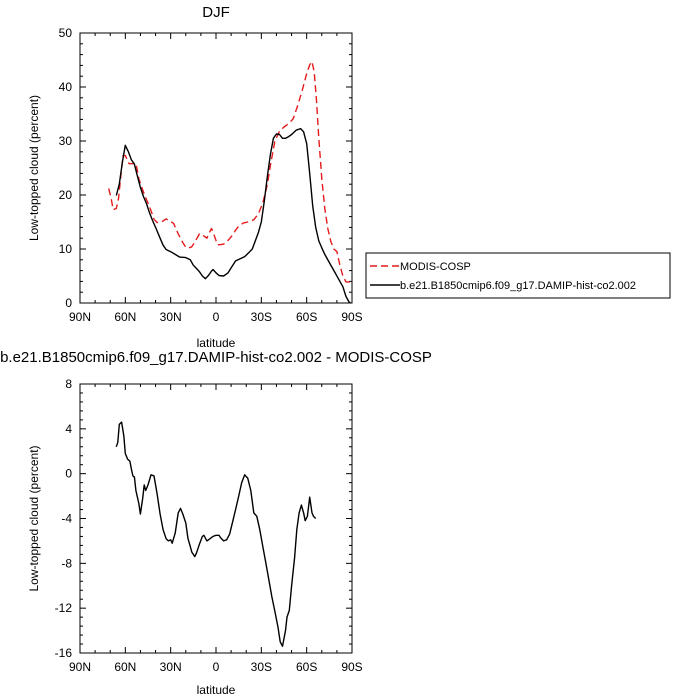  Describe the element at coordinates (435, 267) in the screenshot. I see `legend-label: MODIS-COSP` at that location.